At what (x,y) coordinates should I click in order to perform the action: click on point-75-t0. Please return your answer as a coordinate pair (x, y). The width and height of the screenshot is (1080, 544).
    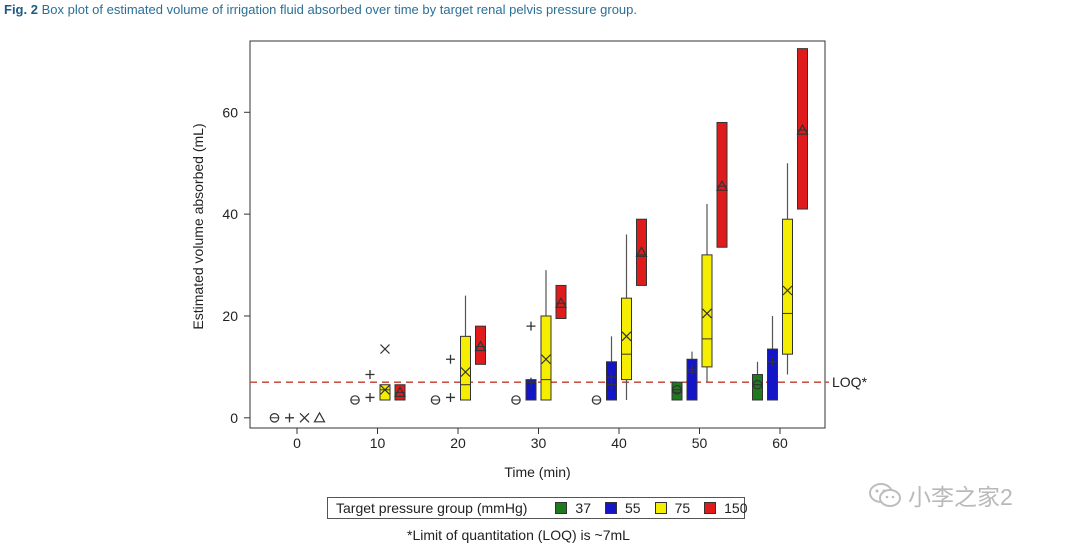
    Looking at the image, I should click on (304, 417).